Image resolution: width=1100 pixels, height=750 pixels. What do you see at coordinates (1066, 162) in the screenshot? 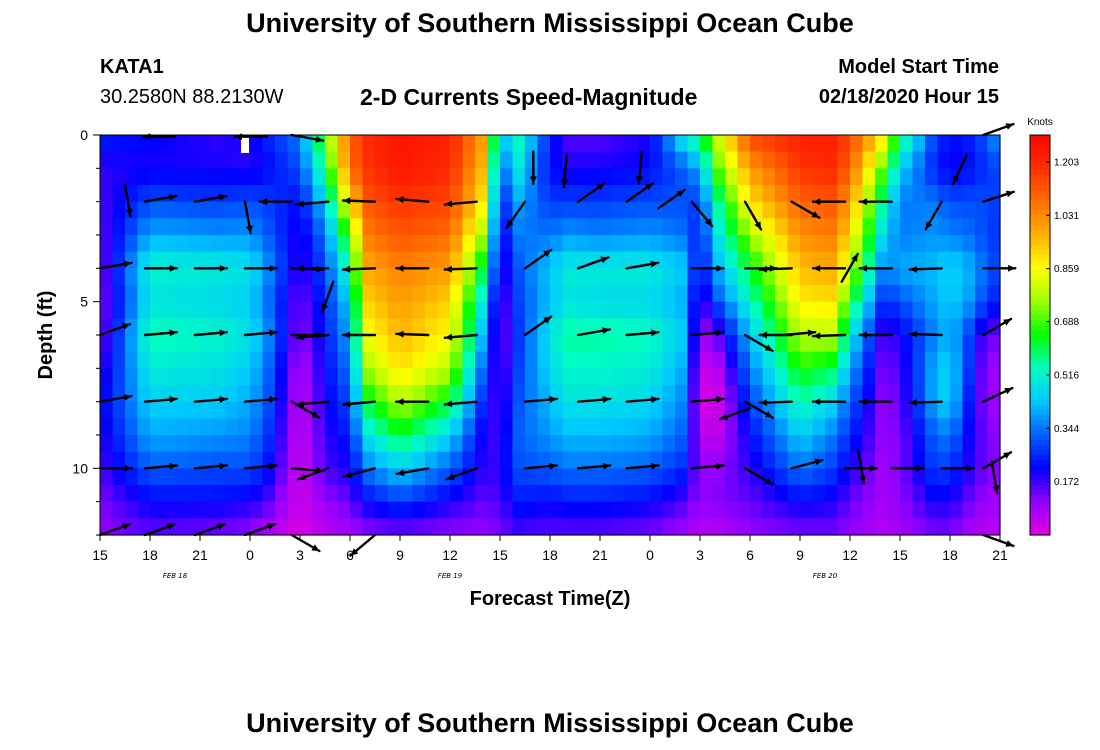
I see `colorbar-tick-label: 1.203` at bounding box center [1066, 162].